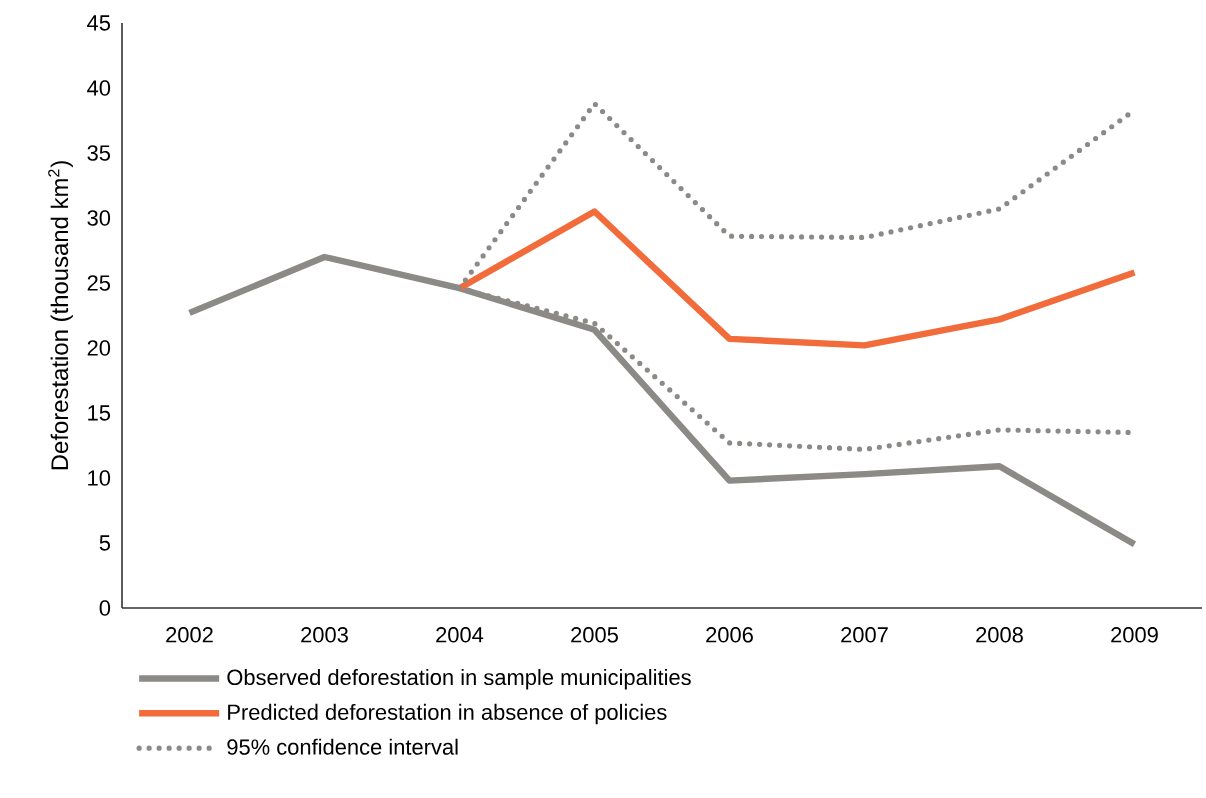  Describe the element at coordinates (99, 413) in the screenshot. I see `y-tick-label: 15` at that location.